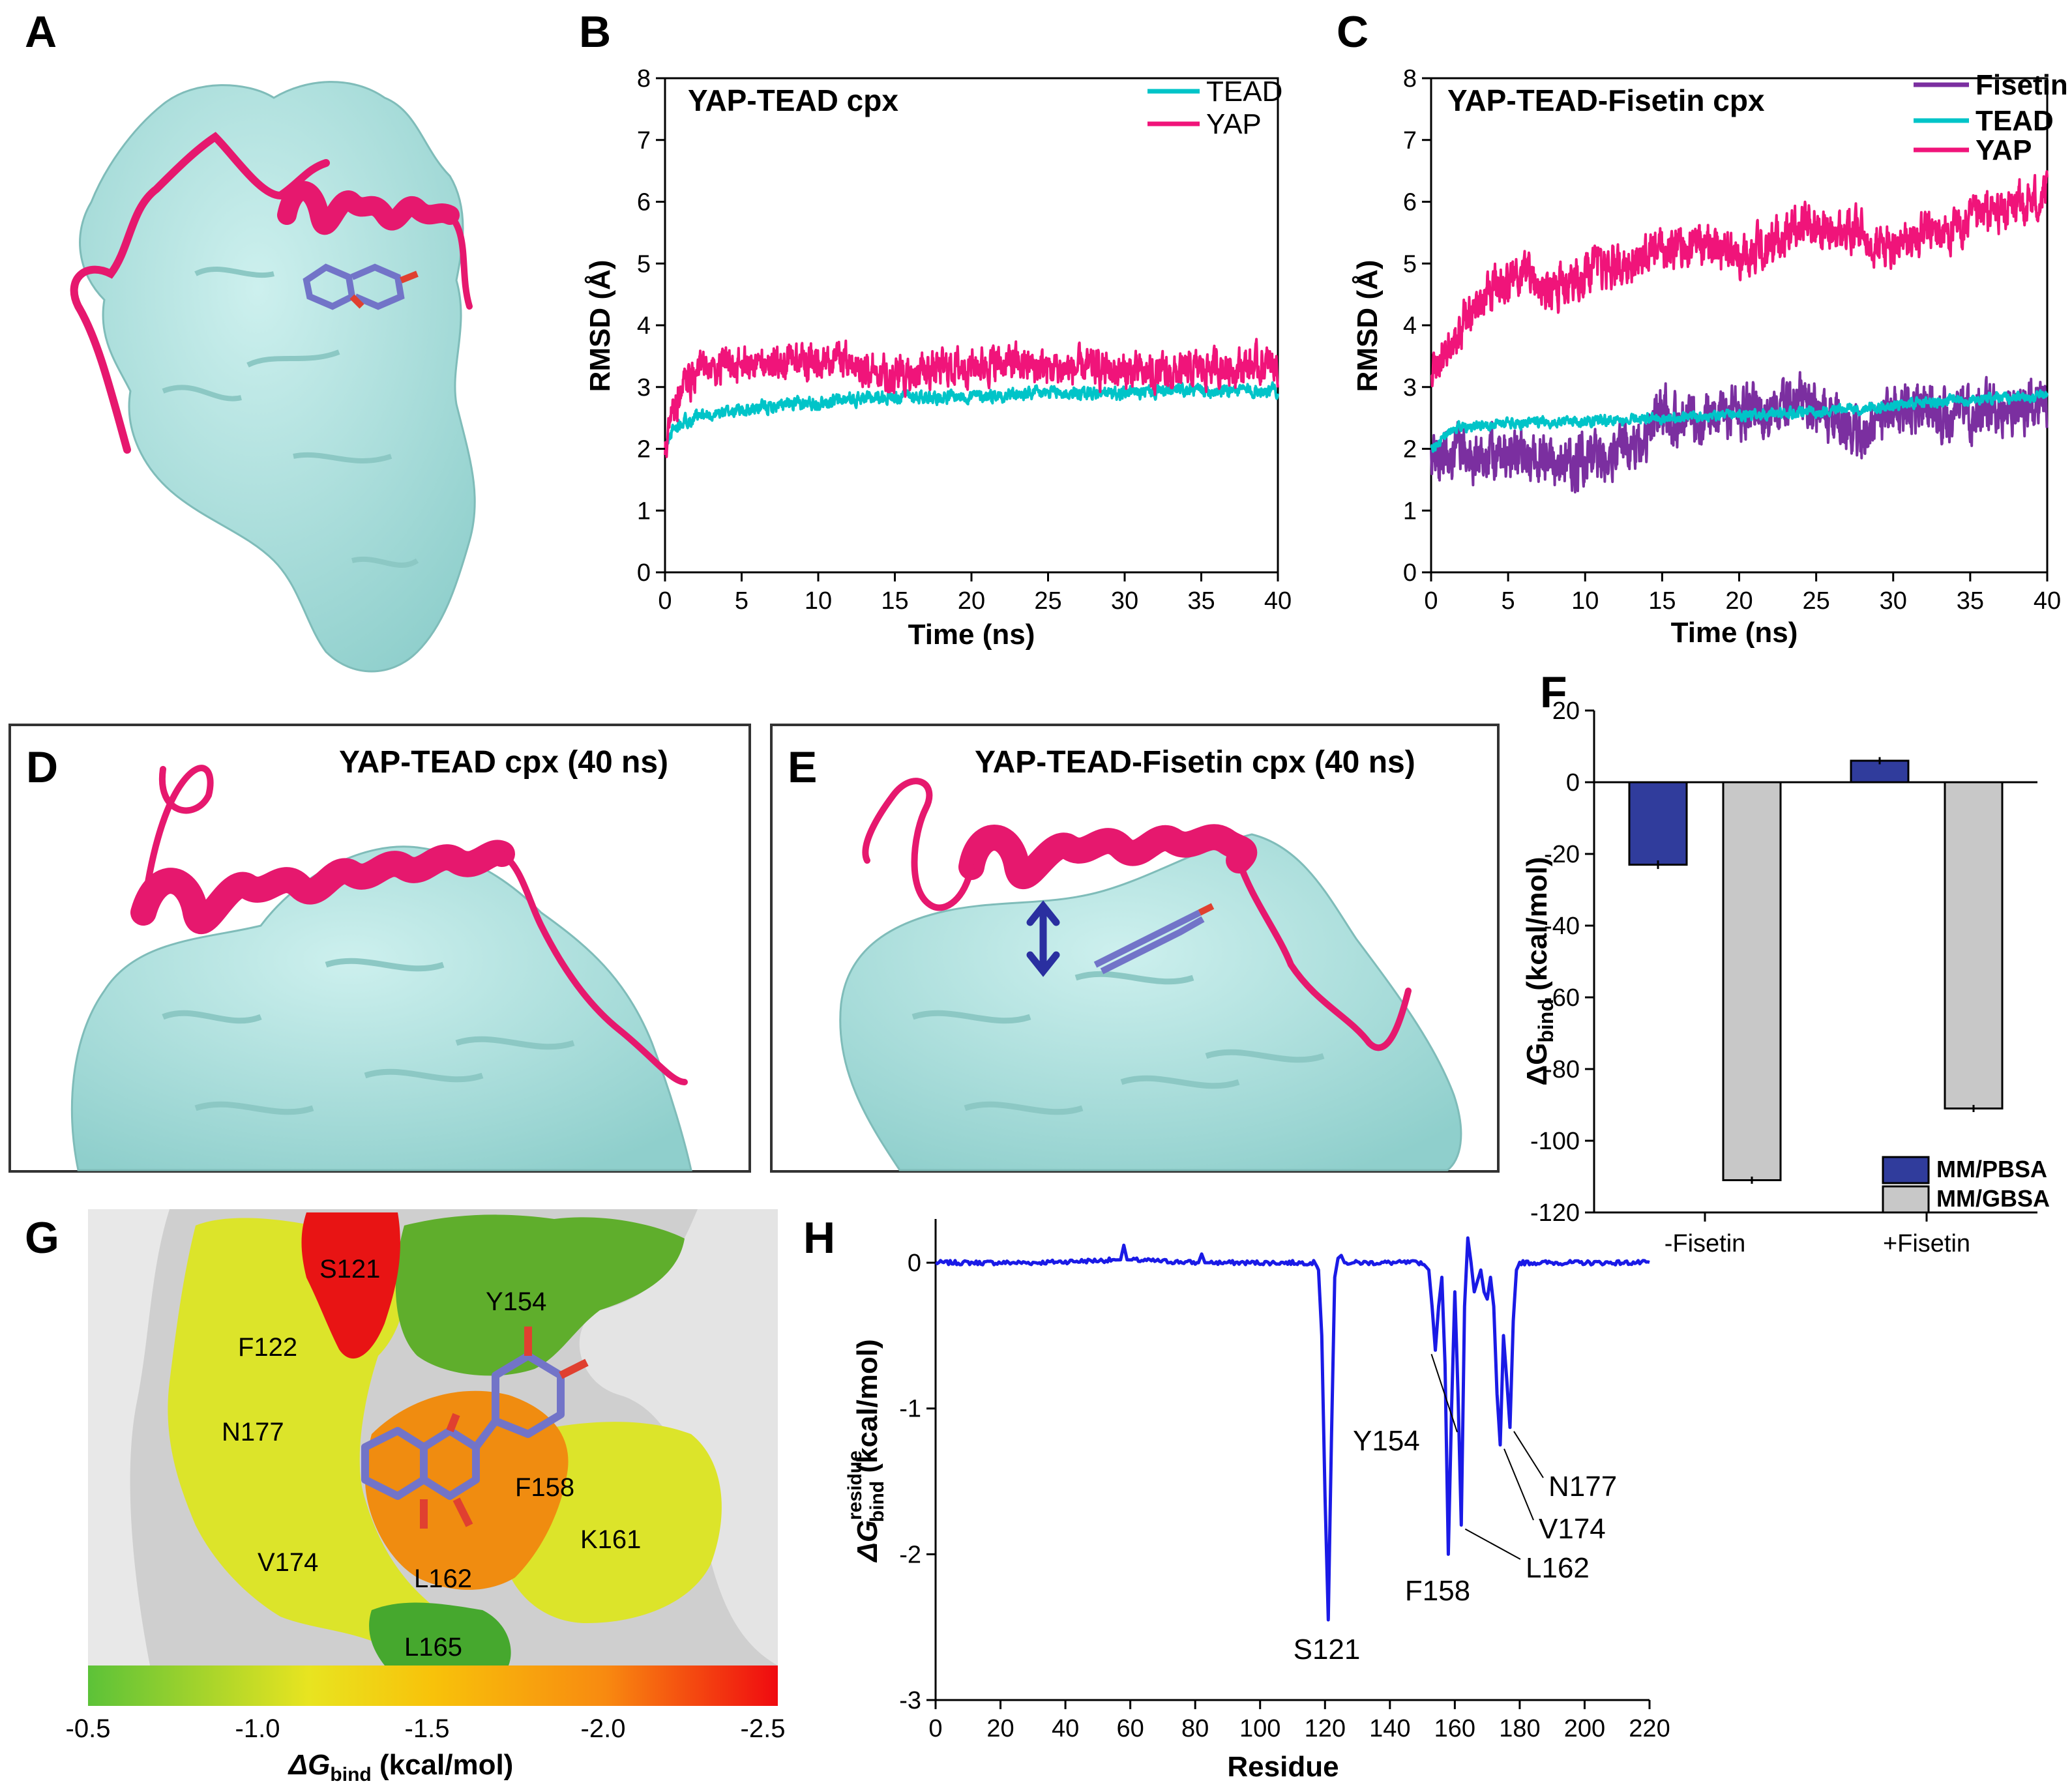 The height and width of the screenshot is (1790, 2072). What do you see at coordinates (1739, 279) in the screenshot?
I see `series-line-yap` at bounding box center [1739, 279].